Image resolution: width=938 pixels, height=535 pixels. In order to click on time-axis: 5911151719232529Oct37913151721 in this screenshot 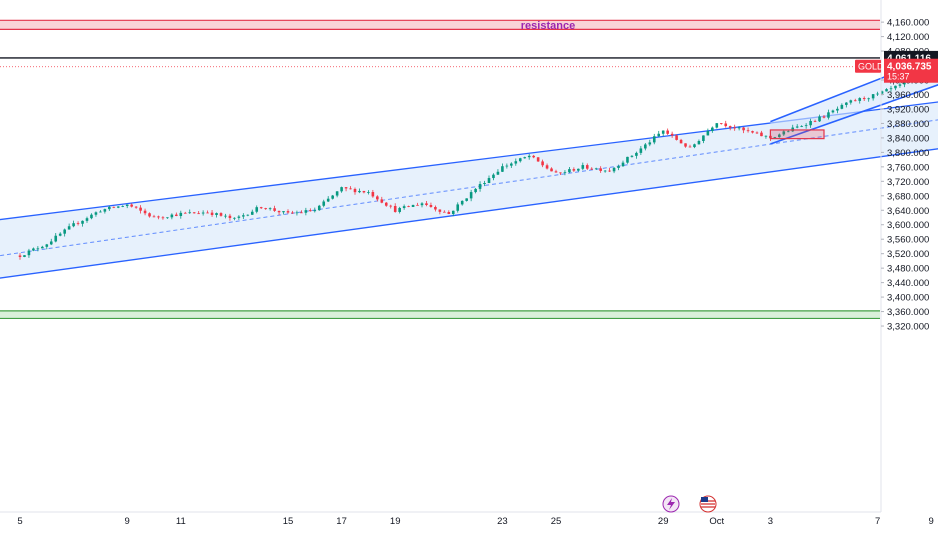, I will do `click(469, 511)`.